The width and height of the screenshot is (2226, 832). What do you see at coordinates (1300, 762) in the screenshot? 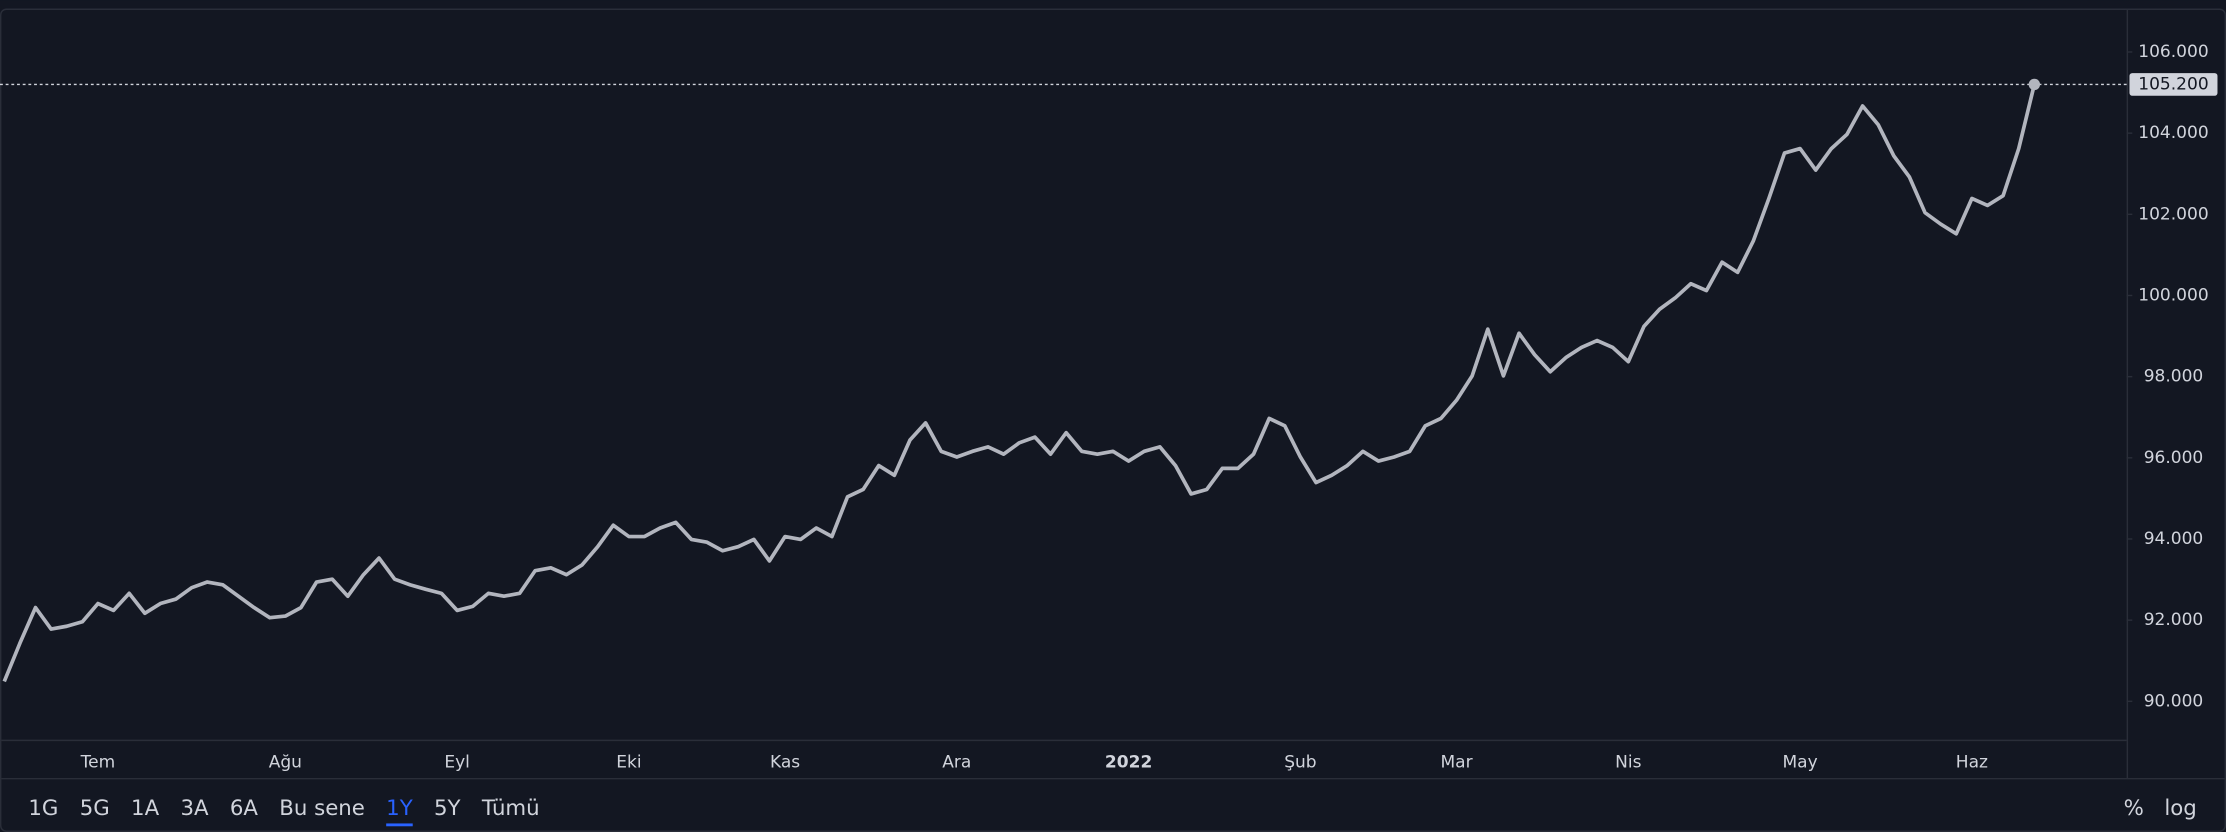
I see `x-tick-label: Şub` at bounding box center [1300, 762].